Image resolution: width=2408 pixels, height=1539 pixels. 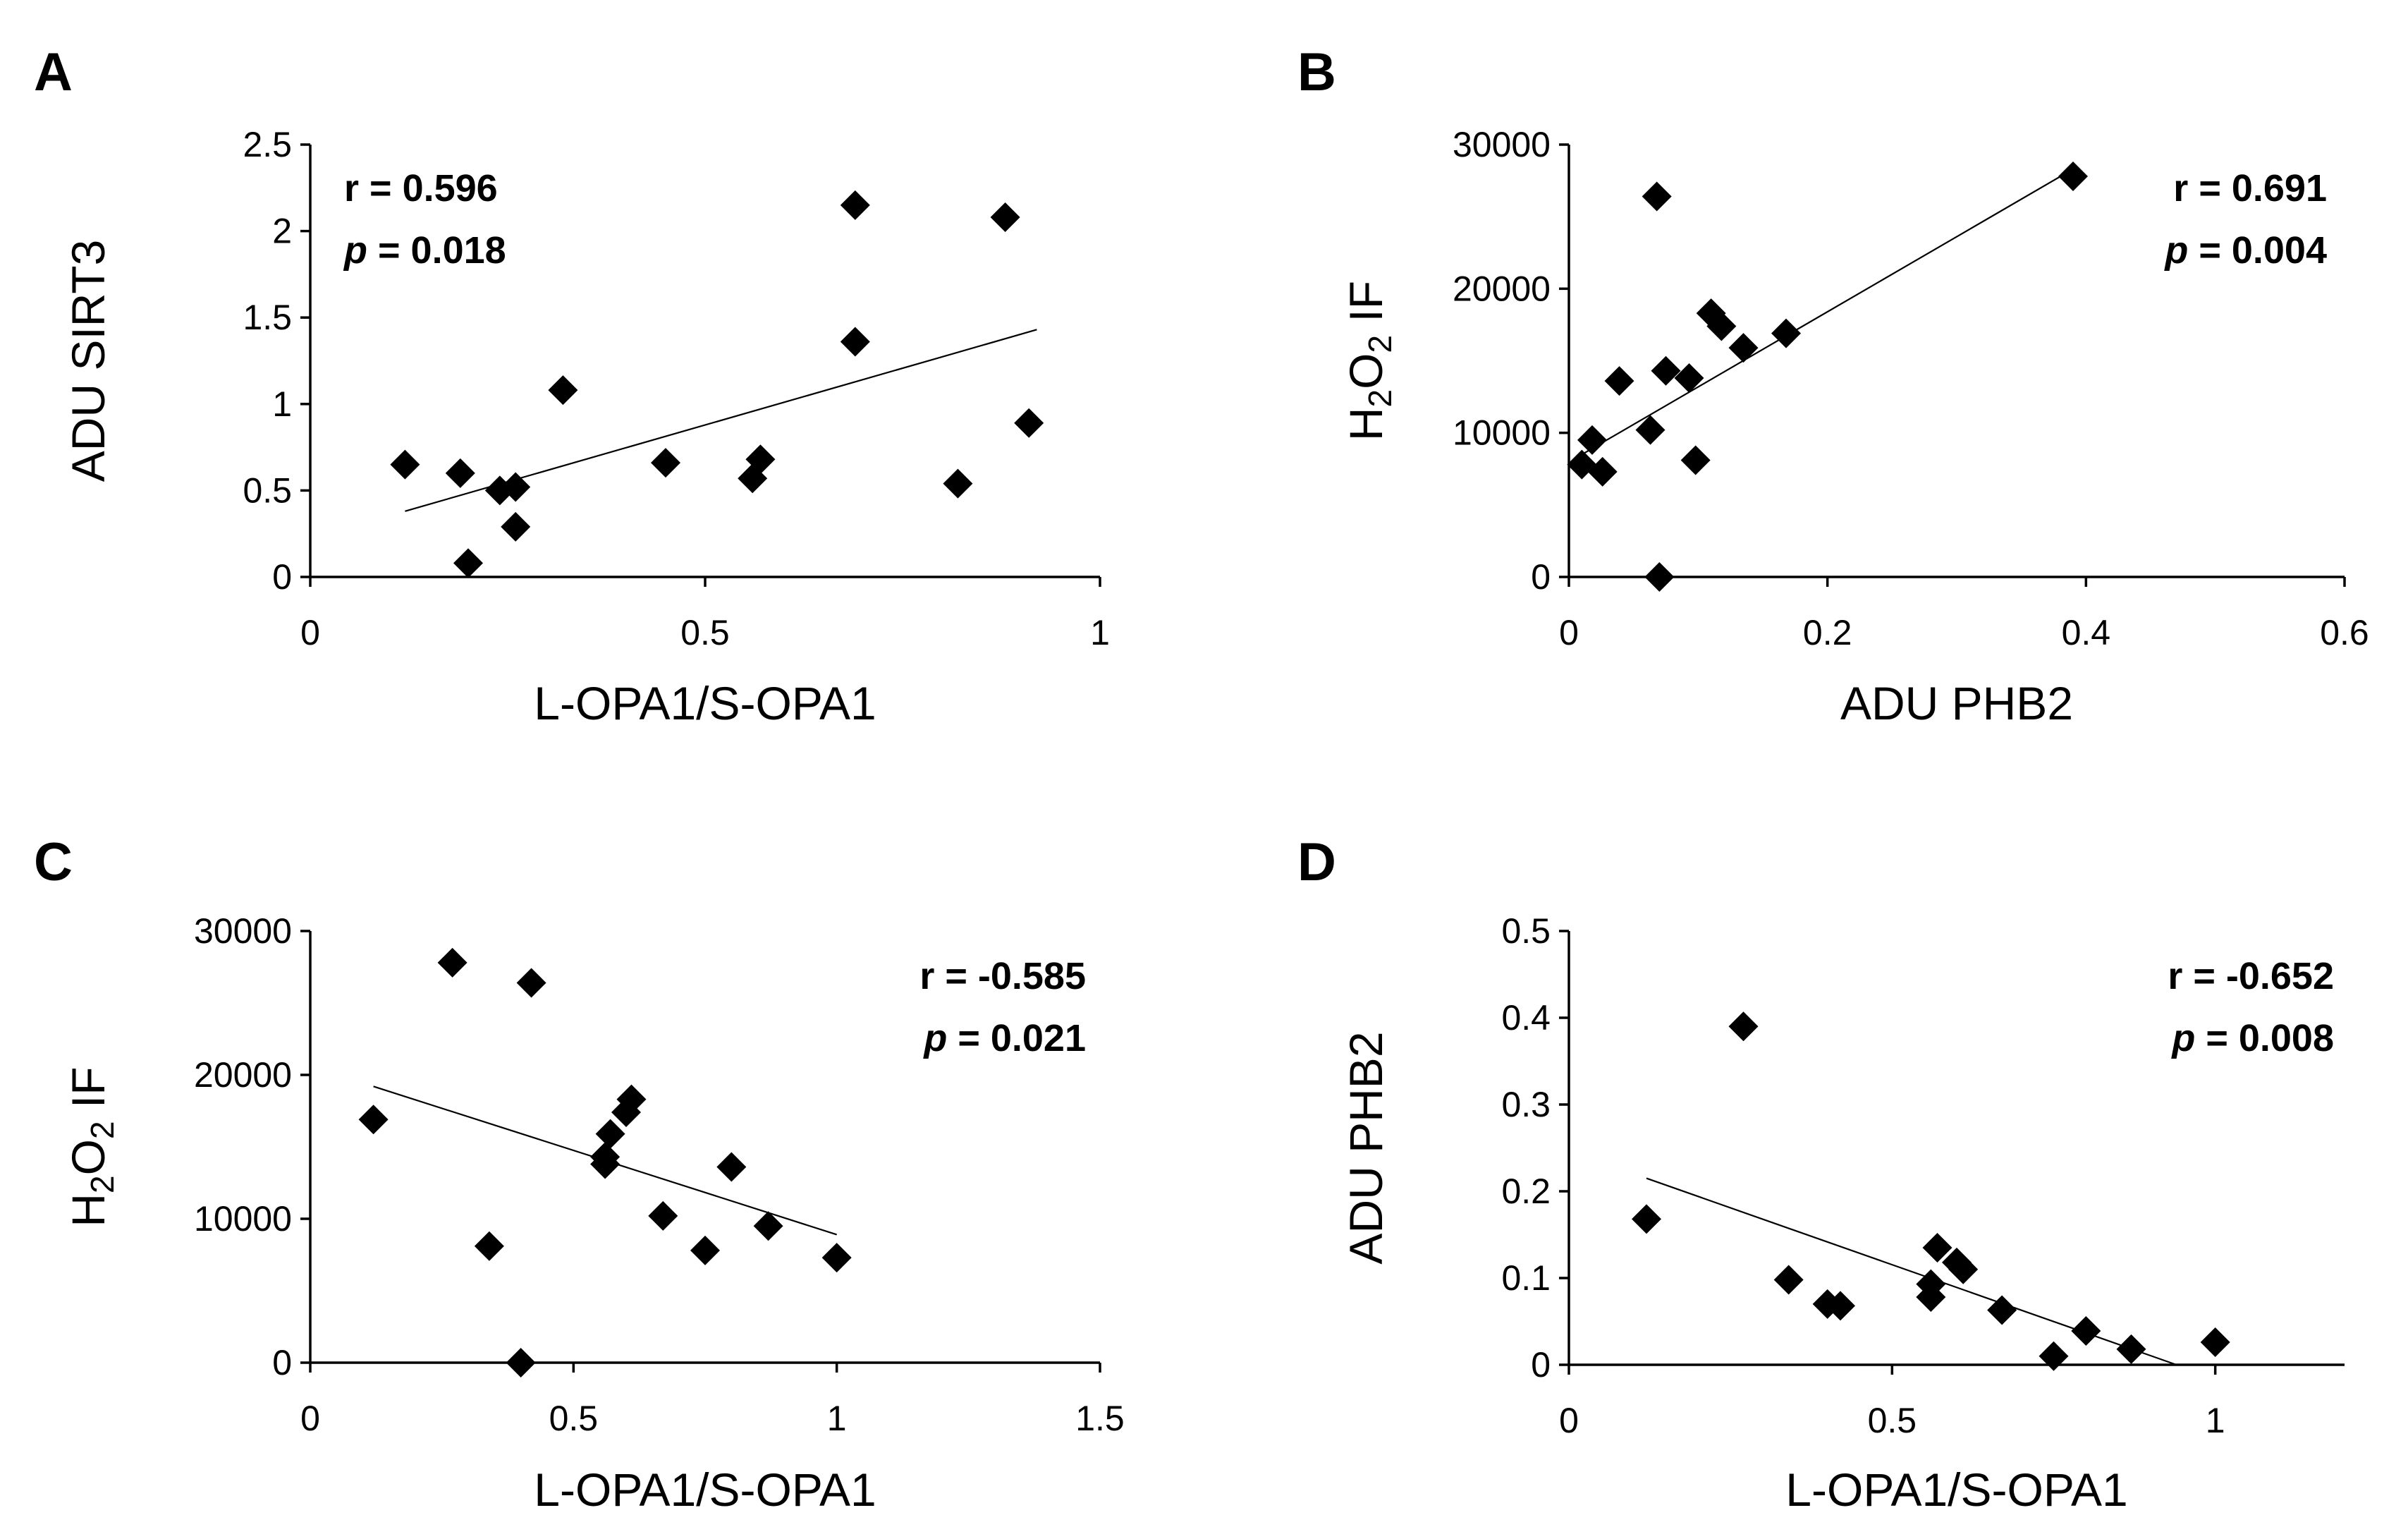 I want to click on y-tick-label: 2, so click(x=282, y=231).